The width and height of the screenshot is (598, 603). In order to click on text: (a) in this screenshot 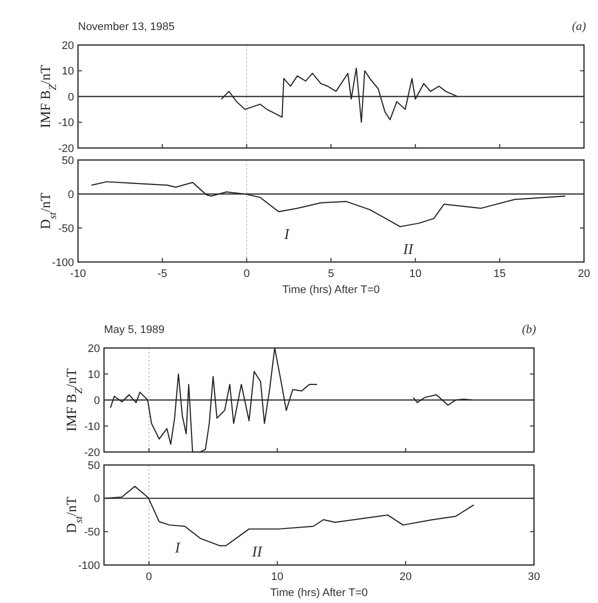, I will do `click(579, 26)`.